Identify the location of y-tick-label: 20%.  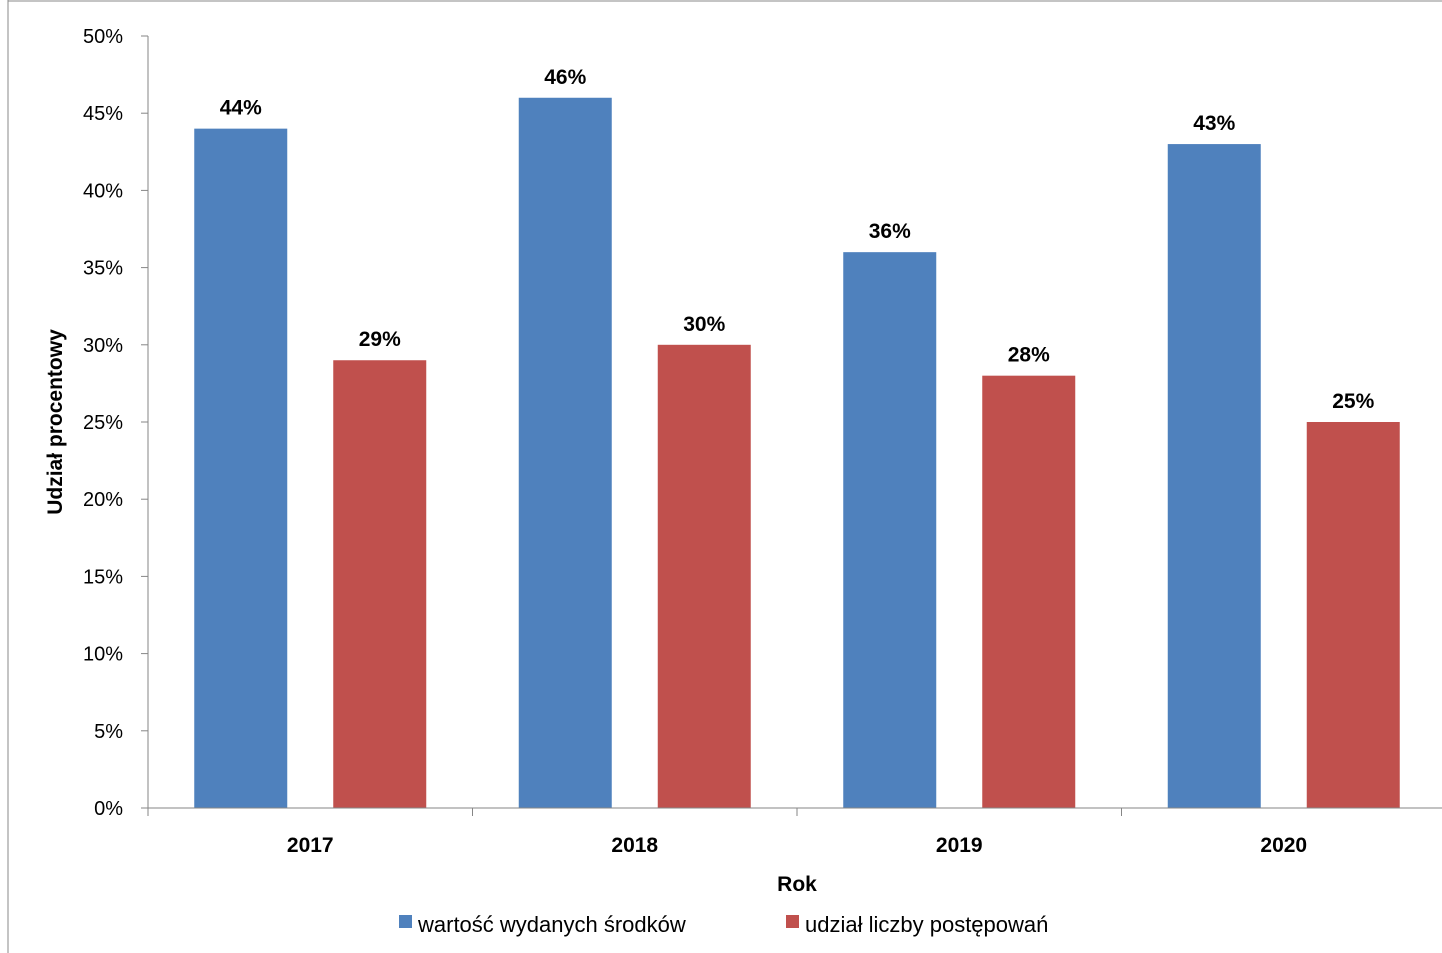
(103, 500).